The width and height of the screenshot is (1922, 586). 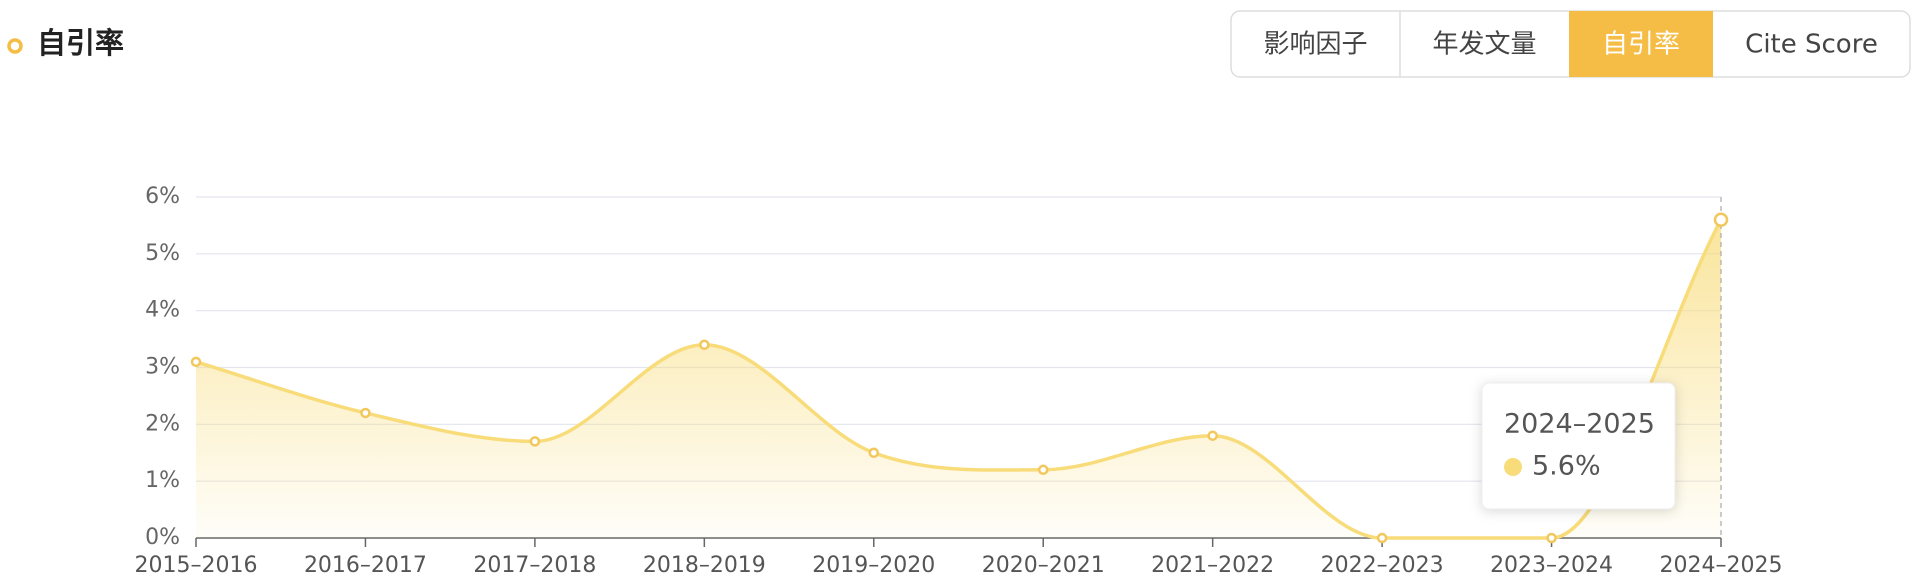 I want to click on y-tick-label: 1%, so click(x=162, y=480).